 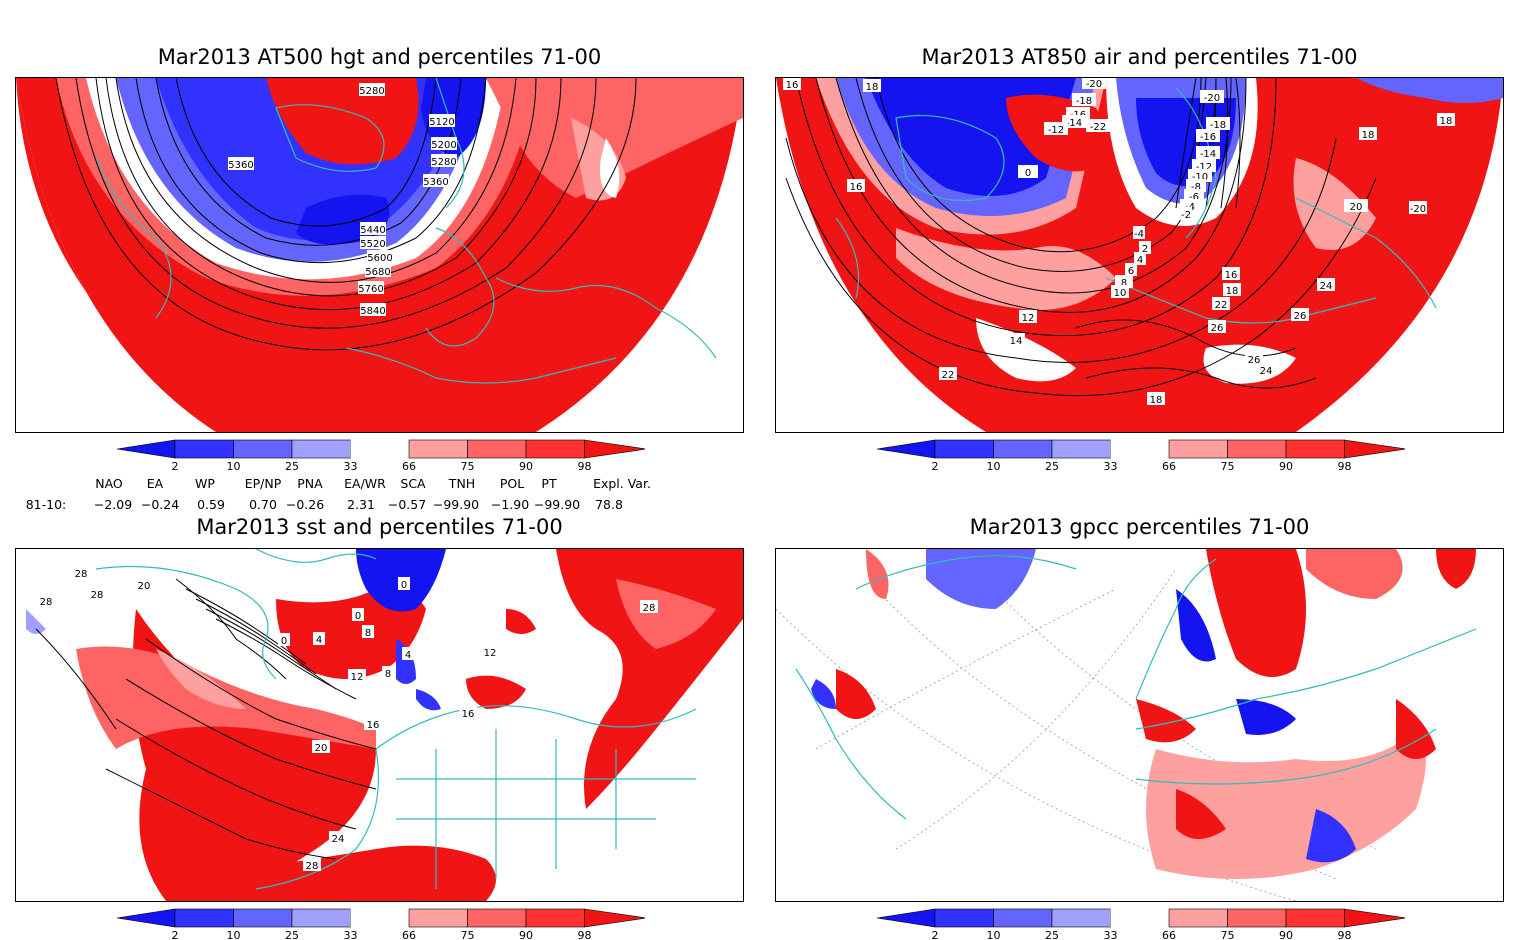 What do you see at coordinates (557, 504) in the screenshot?
I see `index-value: −99.90` at bounding box center [557, 504].